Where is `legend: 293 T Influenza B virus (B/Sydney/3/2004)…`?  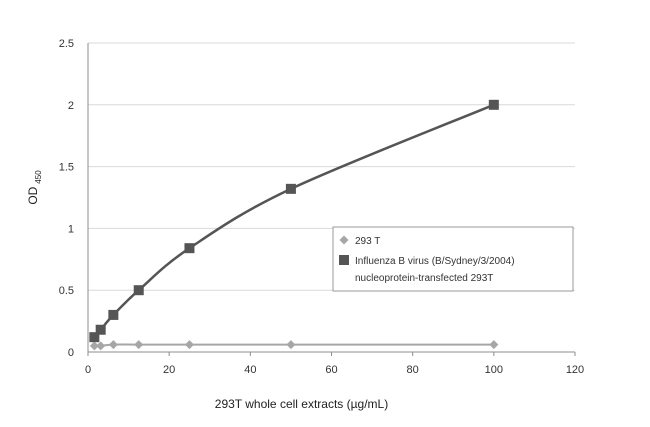 legend: 293 T Influenza B virus (B/Sydney/3/2004)… is located at coordinates (453, 259).